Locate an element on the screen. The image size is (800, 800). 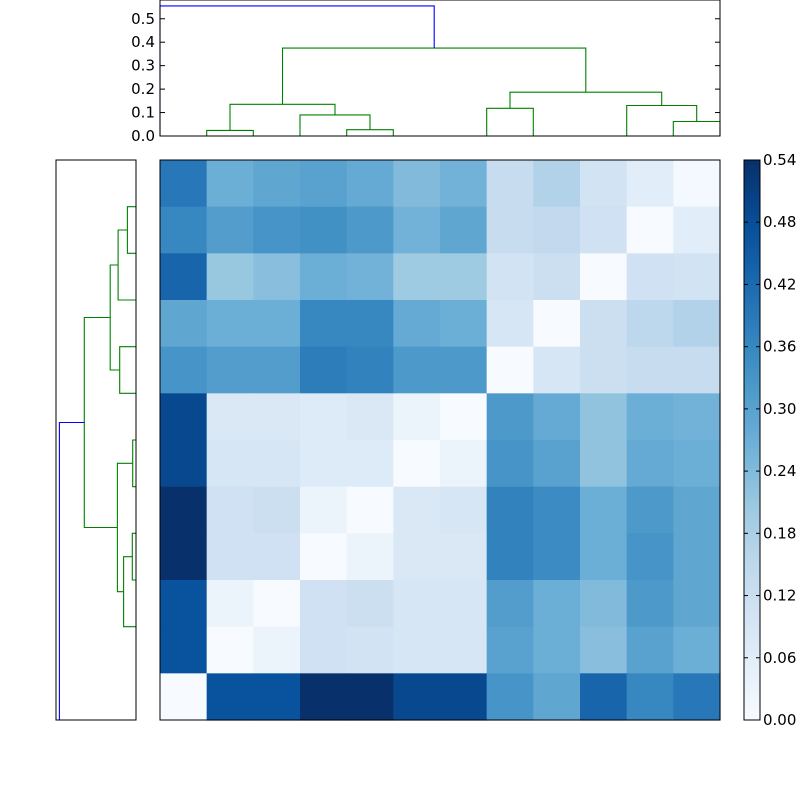
y-tick-label: 0.5 is located at coordinates (143, 19).